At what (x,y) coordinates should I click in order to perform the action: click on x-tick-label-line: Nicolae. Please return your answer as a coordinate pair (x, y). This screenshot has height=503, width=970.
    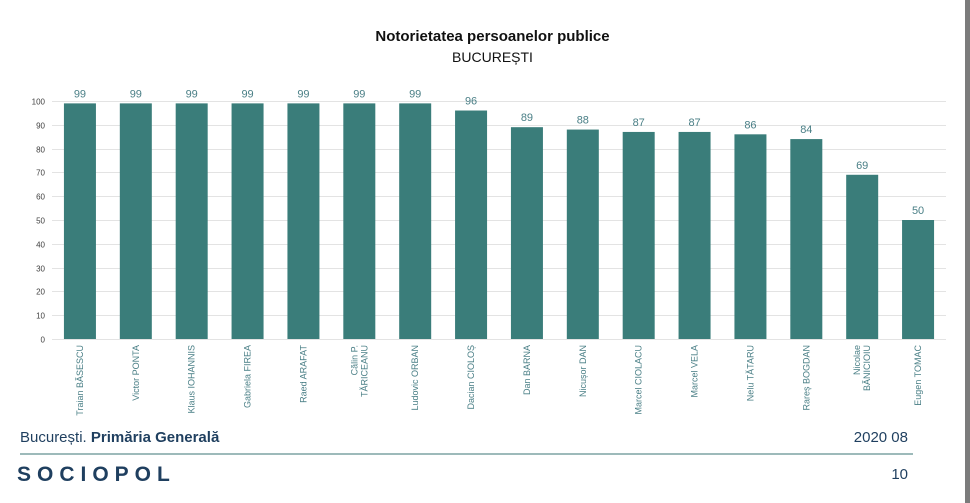
    Looking at the image, I should click on (857, 360).